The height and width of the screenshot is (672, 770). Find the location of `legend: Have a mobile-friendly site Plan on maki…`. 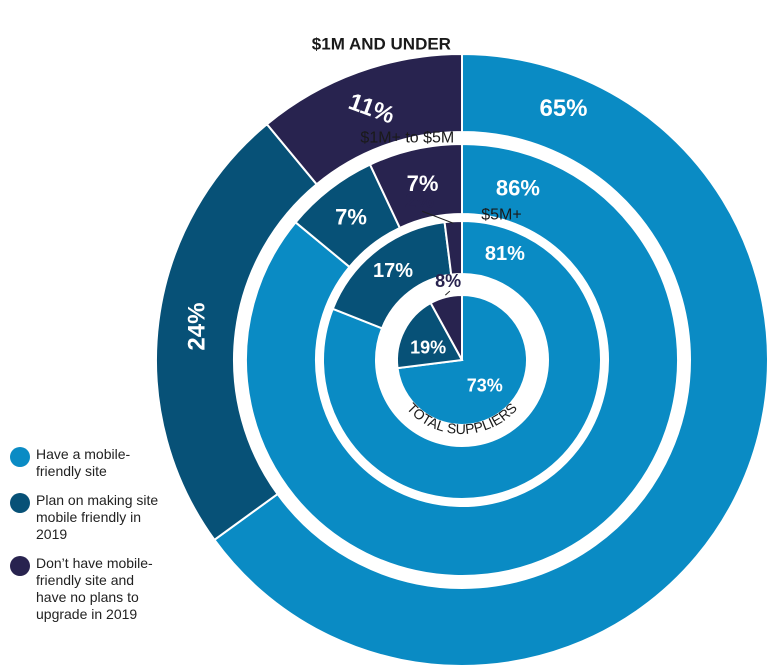

legend: Have a mobile-friendly site Plan on maki… is located at coordinates (92, 540).